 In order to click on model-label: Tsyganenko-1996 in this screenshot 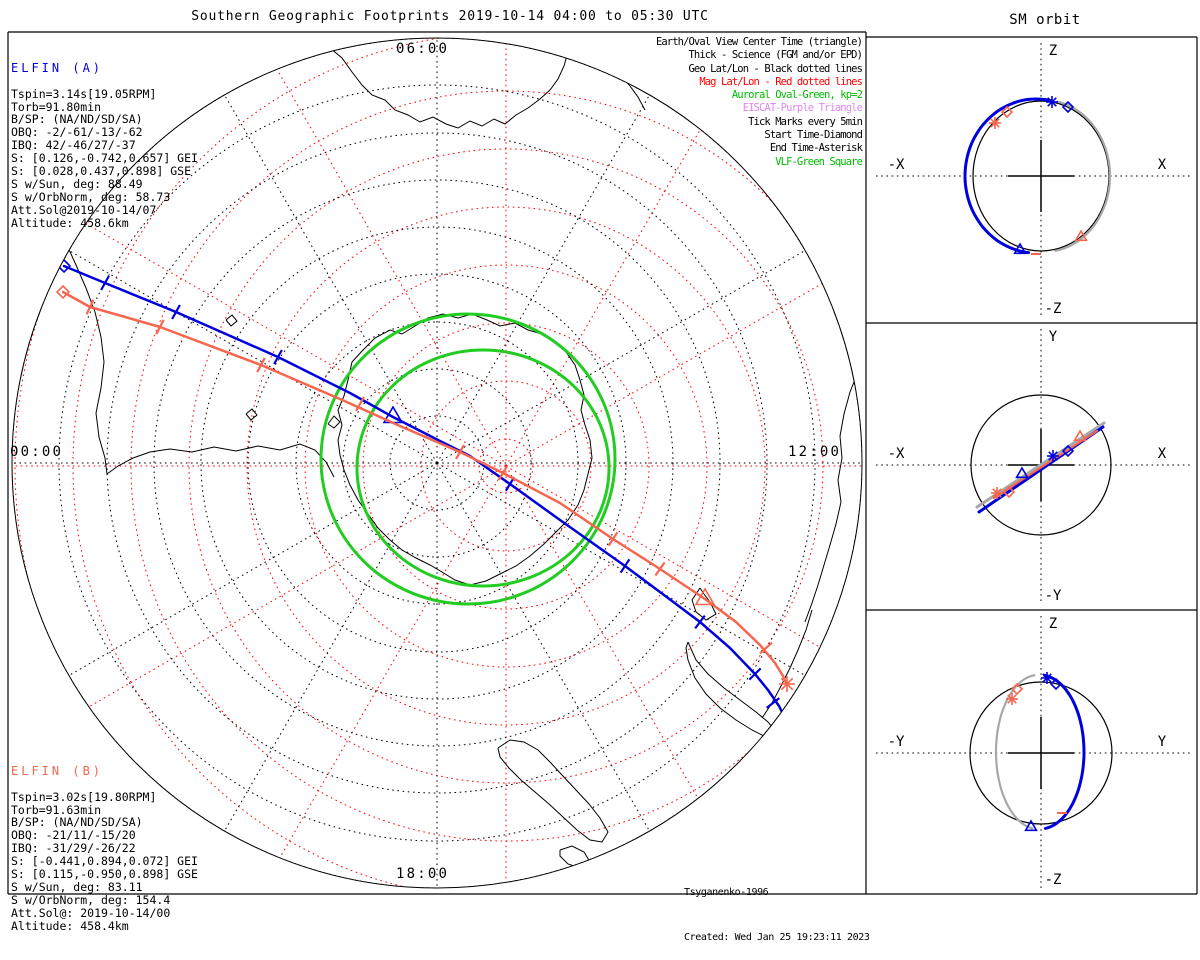, I will do `click(726, 892)`.